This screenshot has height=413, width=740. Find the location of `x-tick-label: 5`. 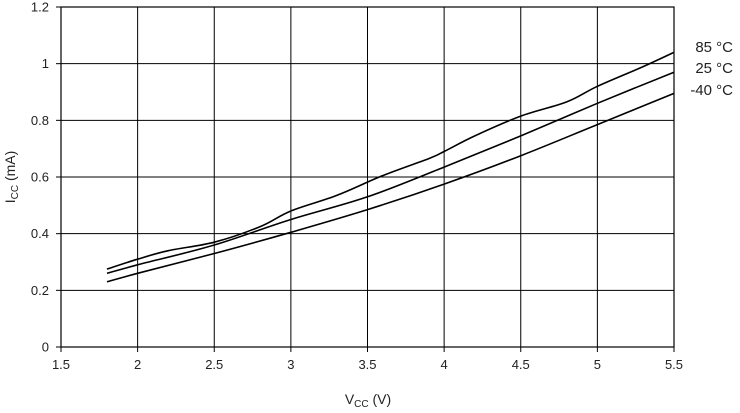

x-tick-label: 5 is located at coordinates (597, 364).